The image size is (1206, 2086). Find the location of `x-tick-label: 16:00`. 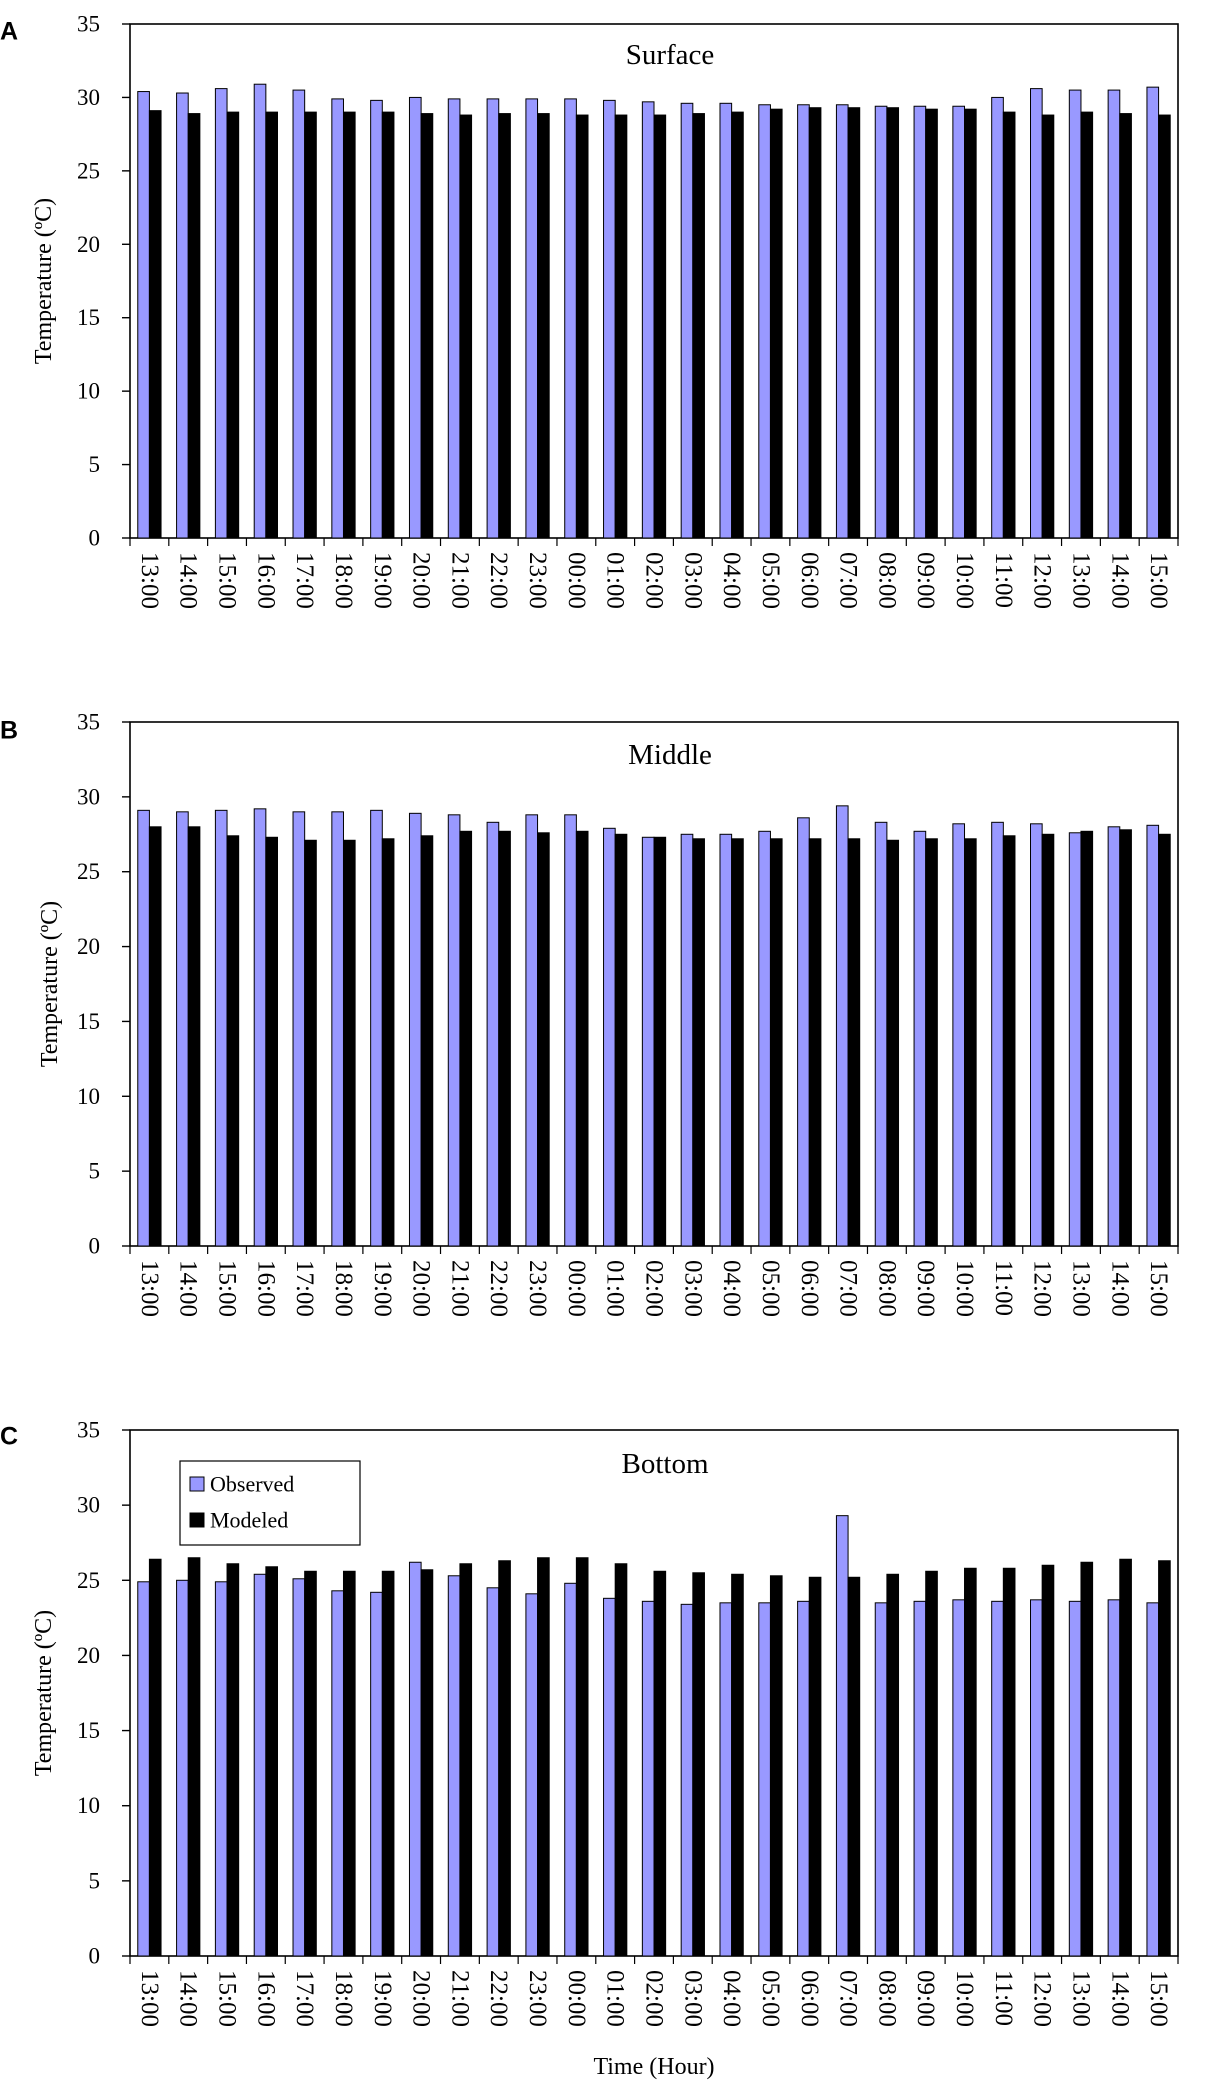

x-tick-label: 16:00 is located at coordinates (265, 1288).